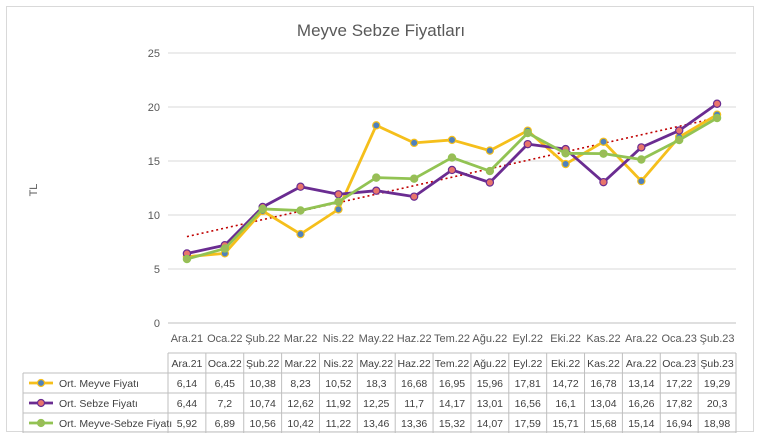  I want to click on x-tick-label: Ağu.22, so click(489, 339).